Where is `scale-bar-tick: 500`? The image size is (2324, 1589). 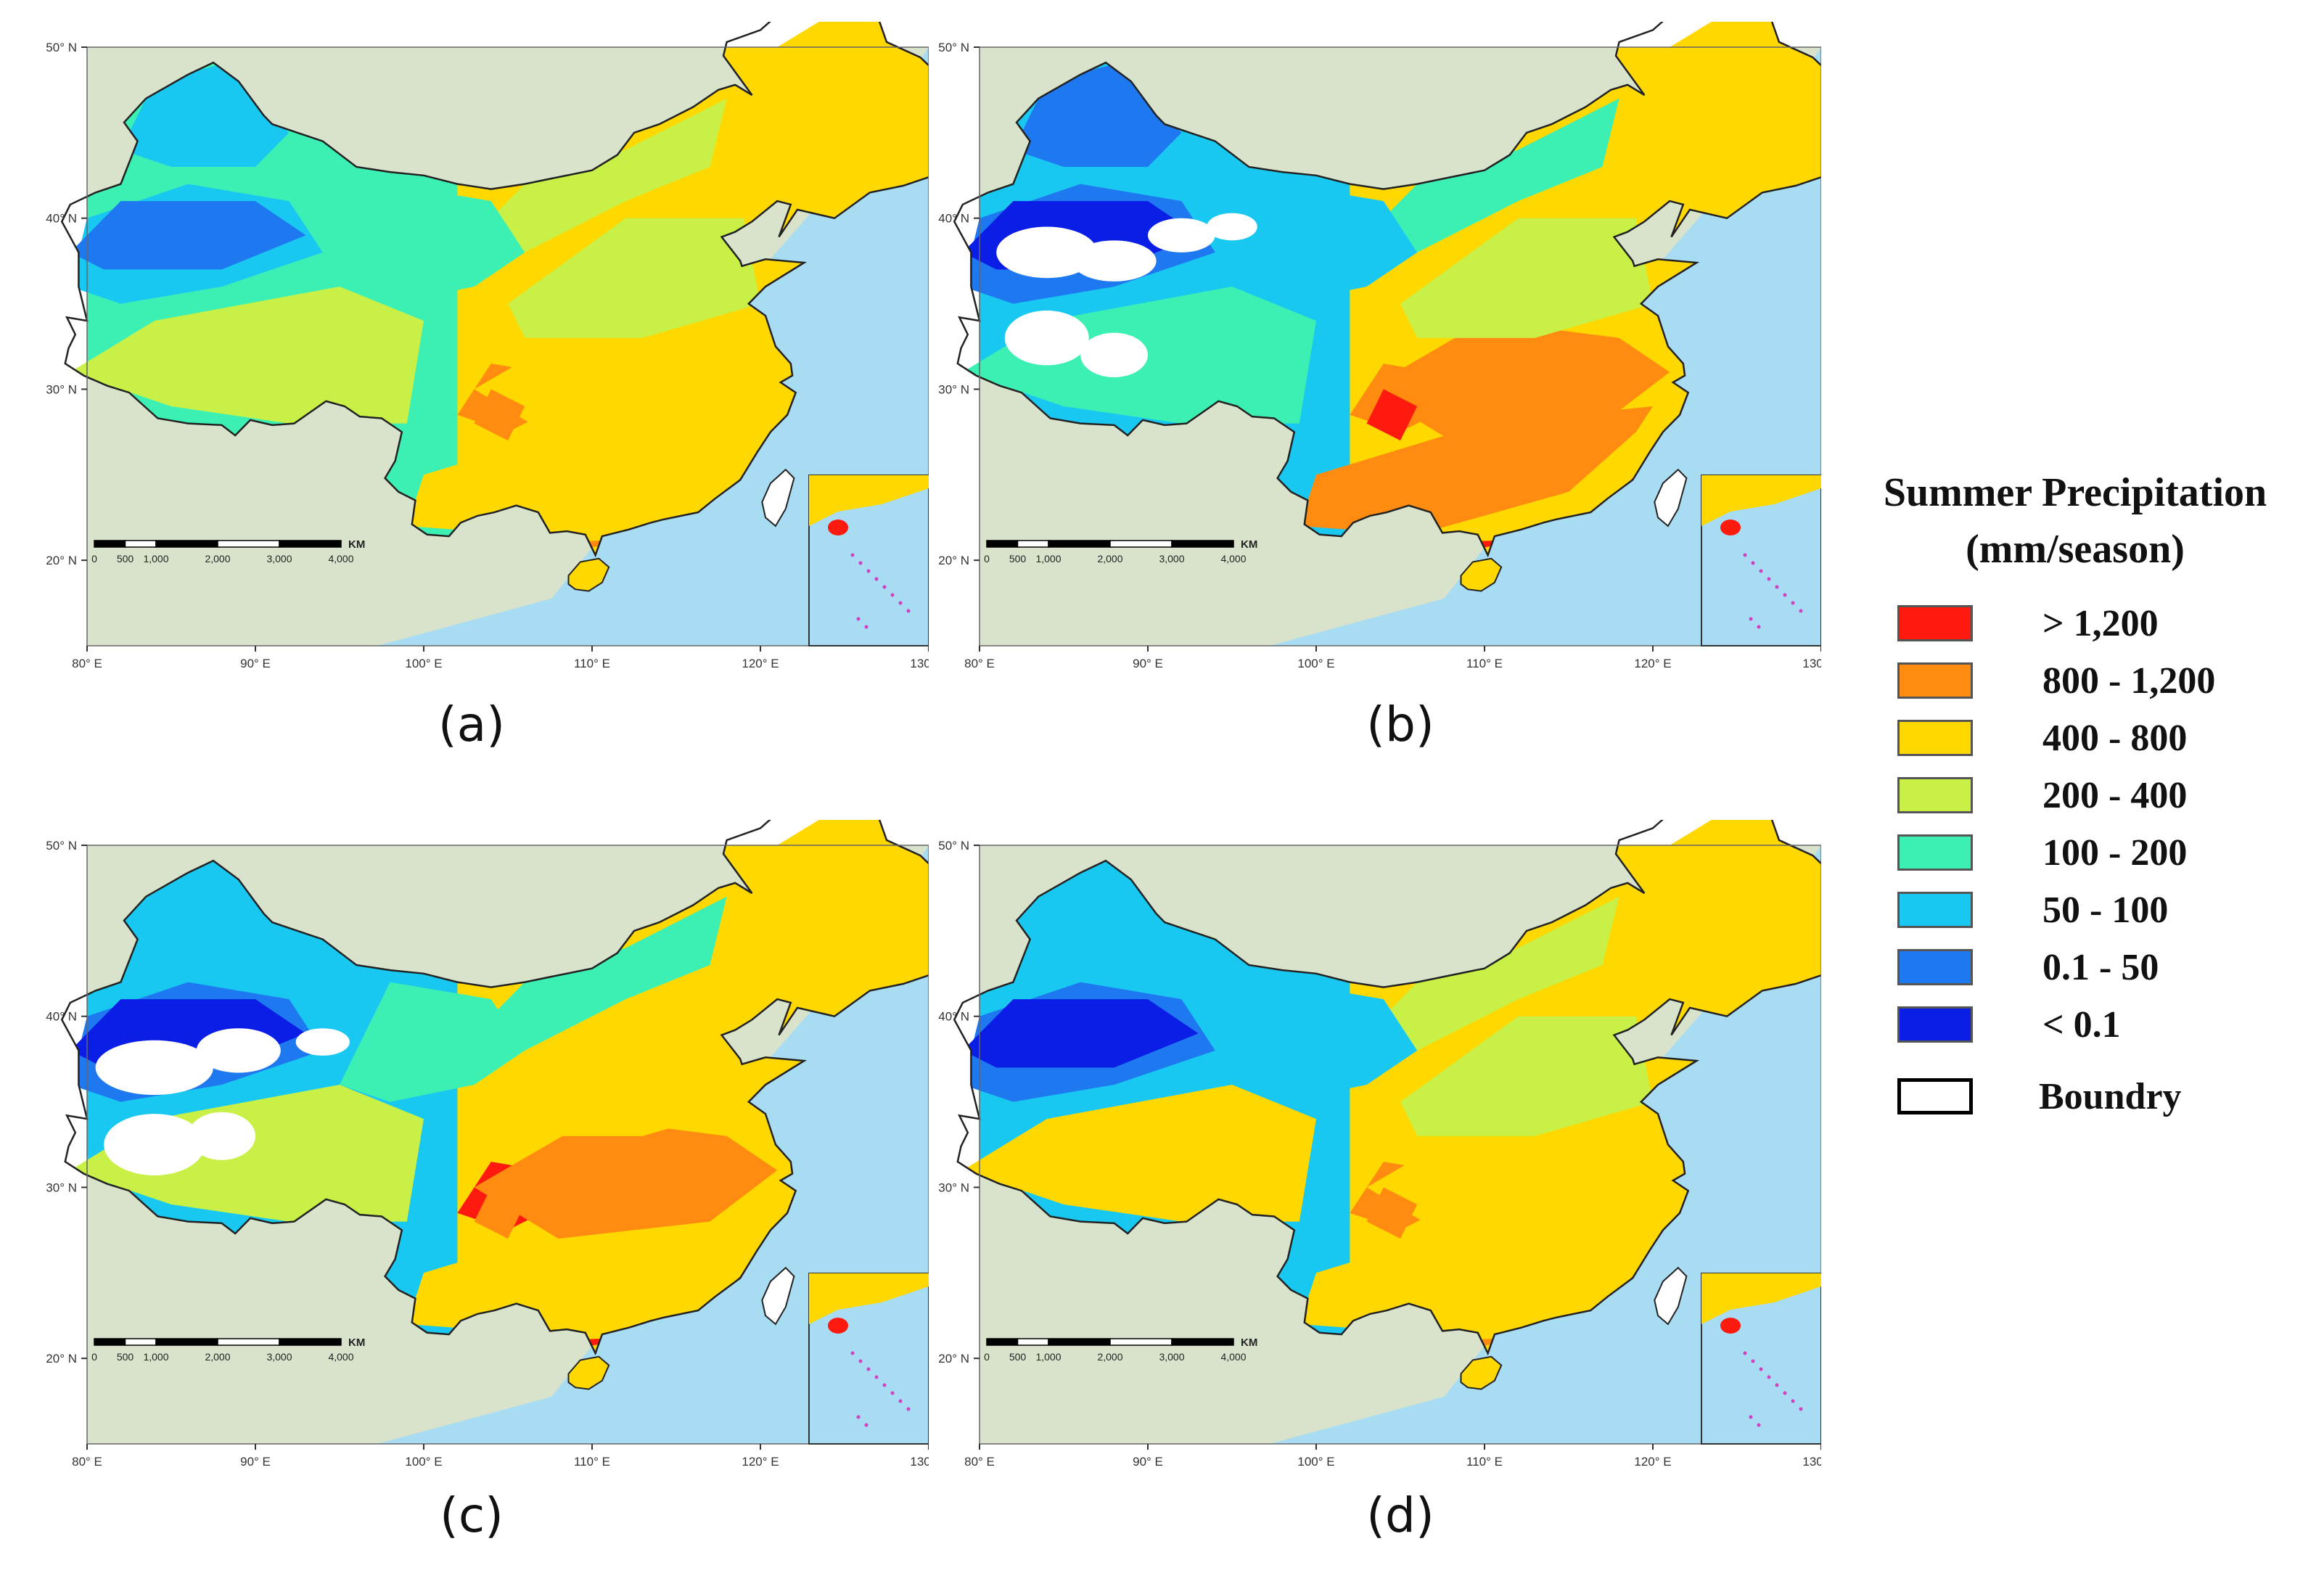
scale-bar-tick: 500 is located at coordinates (1018, 1357).